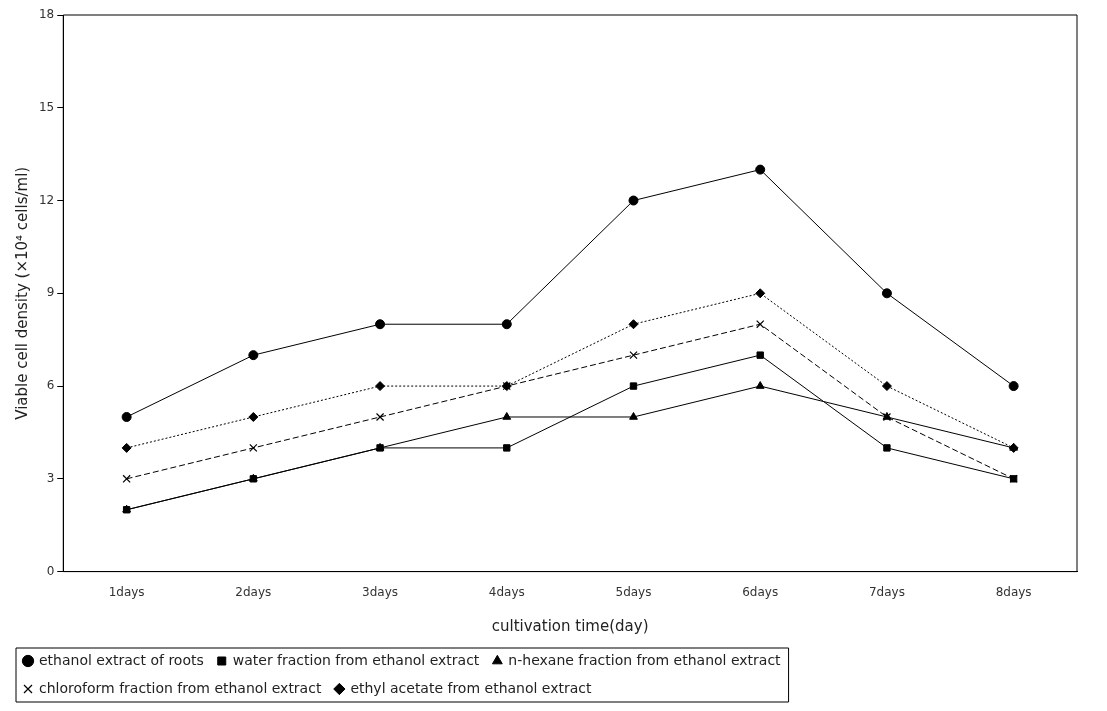 Image resolution: width=1107 pixels, height=711 pixels. What do you see at coordinates (760, 591) in the screenshot?
I see `x-tick-label: 6days` at bounding box center [760, 591].